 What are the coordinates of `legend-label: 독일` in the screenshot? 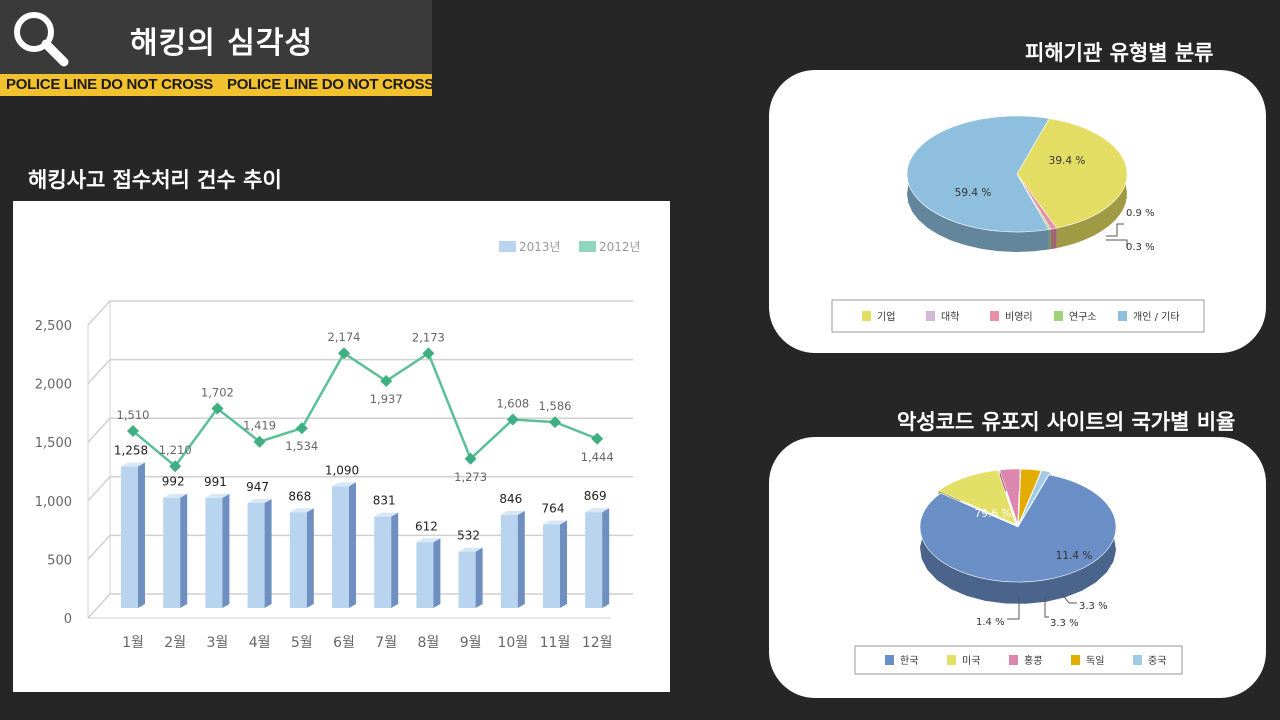 It's located at (1095, 661).